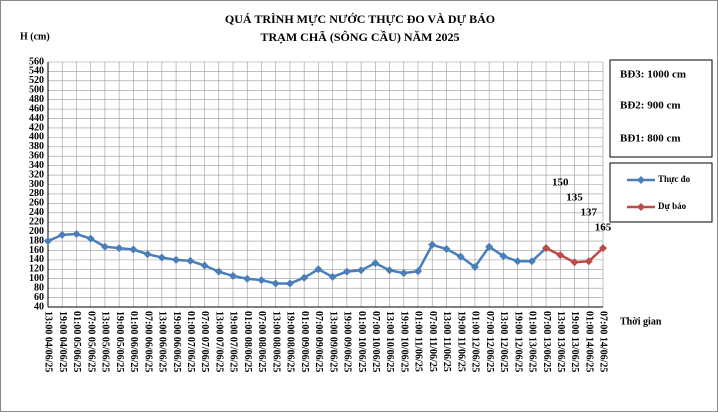 This screenshot has width=718, height=417. Describe the element at coordinates (39, 297) in the screenshot. I see `y-tick-label: 60` at that location.